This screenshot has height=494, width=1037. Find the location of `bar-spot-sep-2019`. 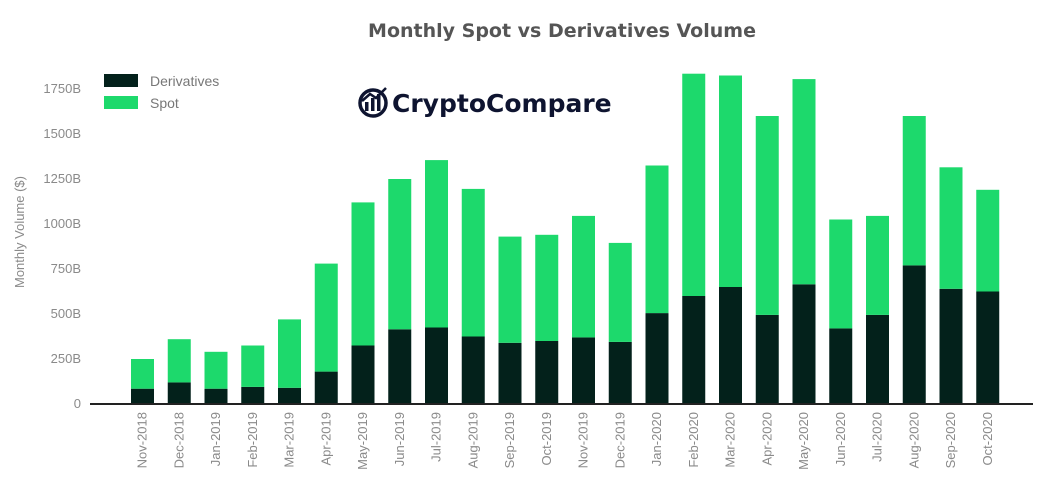

bar-spot-sep-2019 is located at coordinates (510, 289).